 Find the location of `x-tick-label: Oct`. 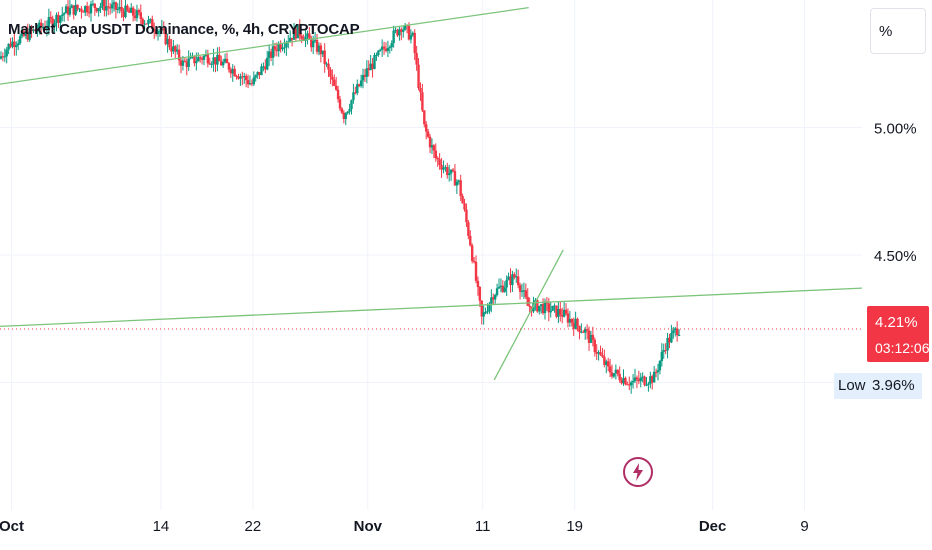

x-tick-label: Oct is located at coordinates (12, 526).